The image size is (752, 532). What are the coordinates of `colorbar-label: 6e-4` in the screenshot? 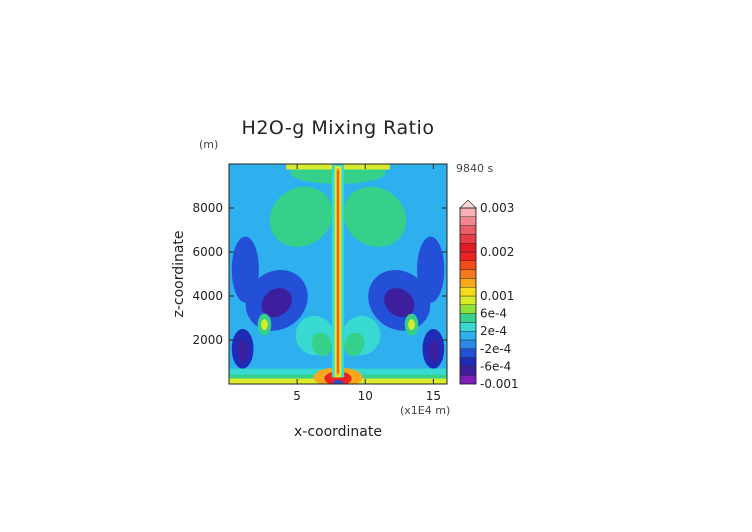 It's located at (493, 314).